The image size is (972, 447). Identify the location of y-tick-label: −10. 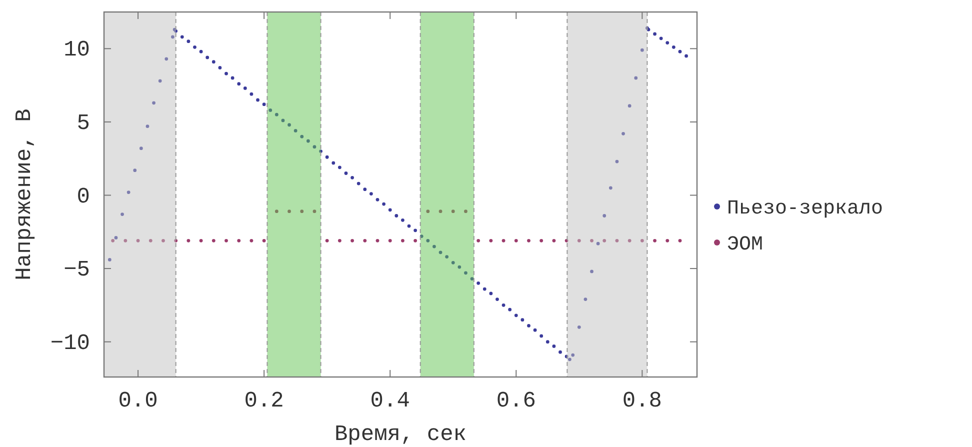
(70, 343).